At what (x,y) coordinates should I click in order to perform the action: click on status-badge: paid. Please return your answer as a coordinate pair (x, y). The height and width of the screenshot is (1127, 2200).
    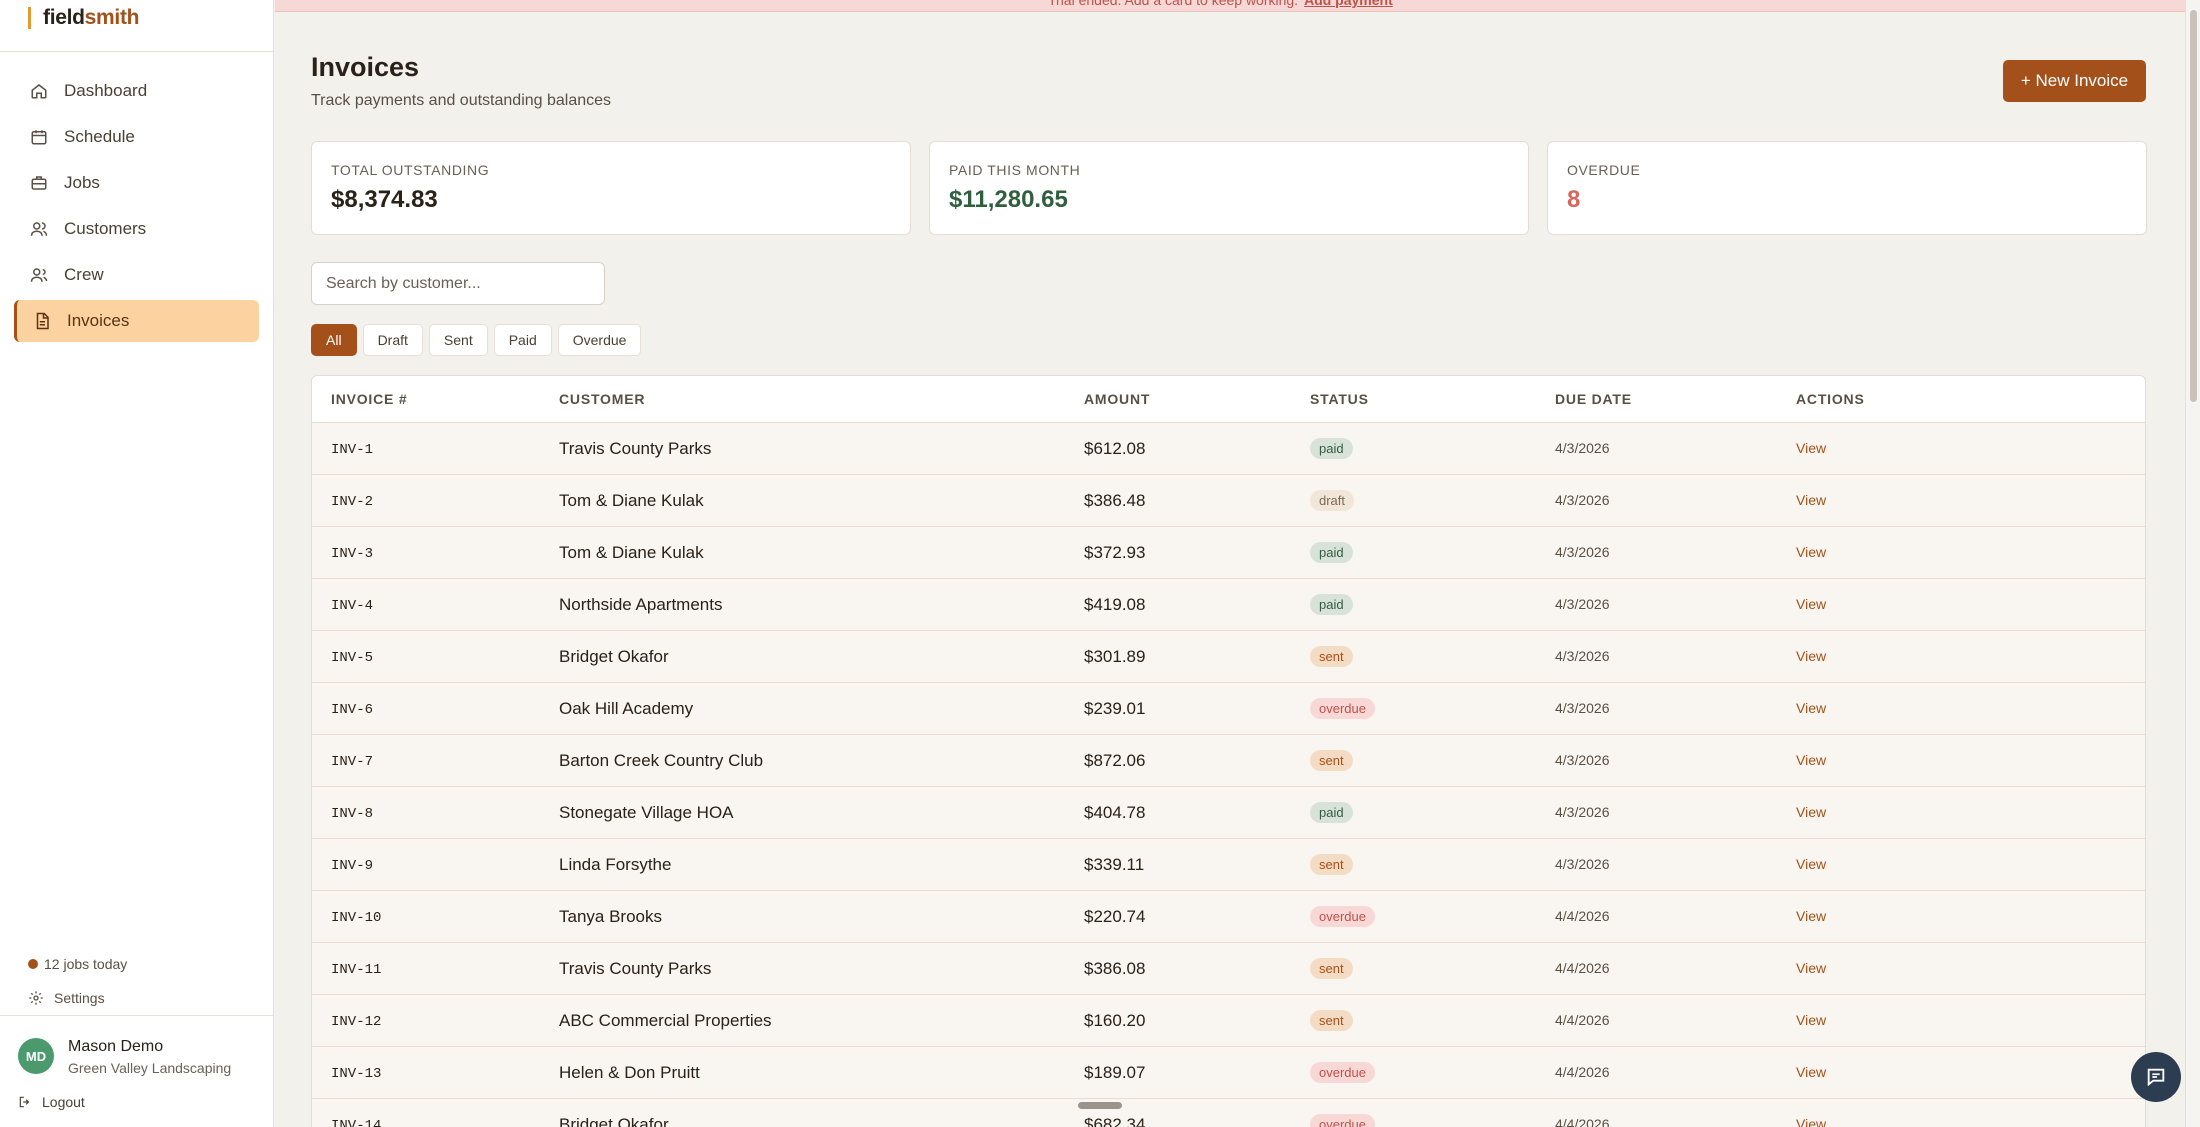
    Looking at the image, I should click on (1331, 812).